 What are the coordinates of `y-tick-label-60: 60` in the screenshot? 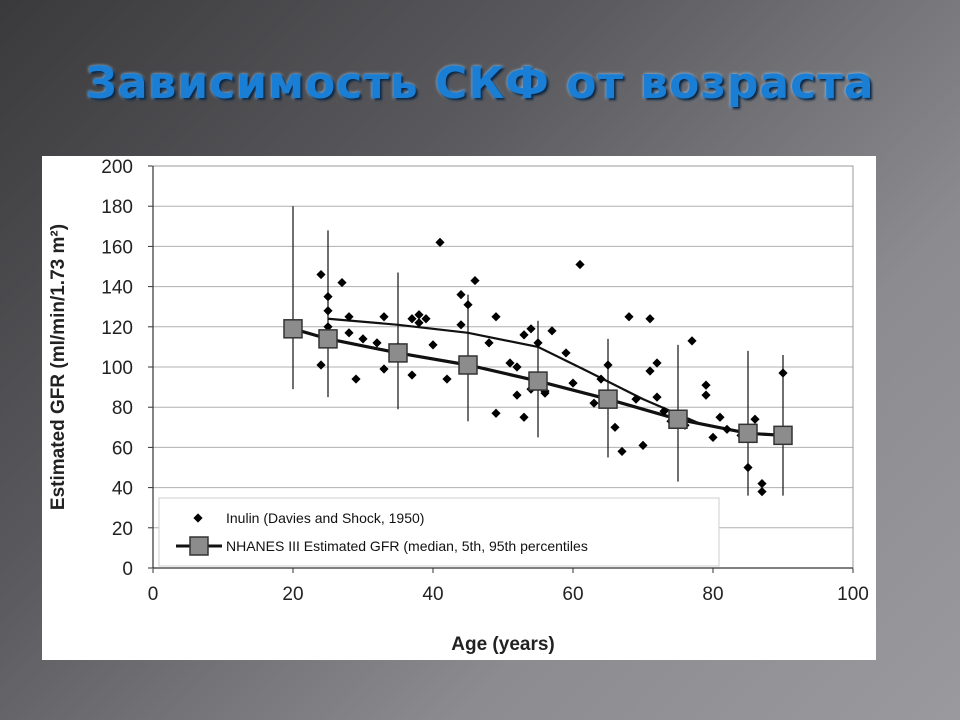 It's located at (122, 448).